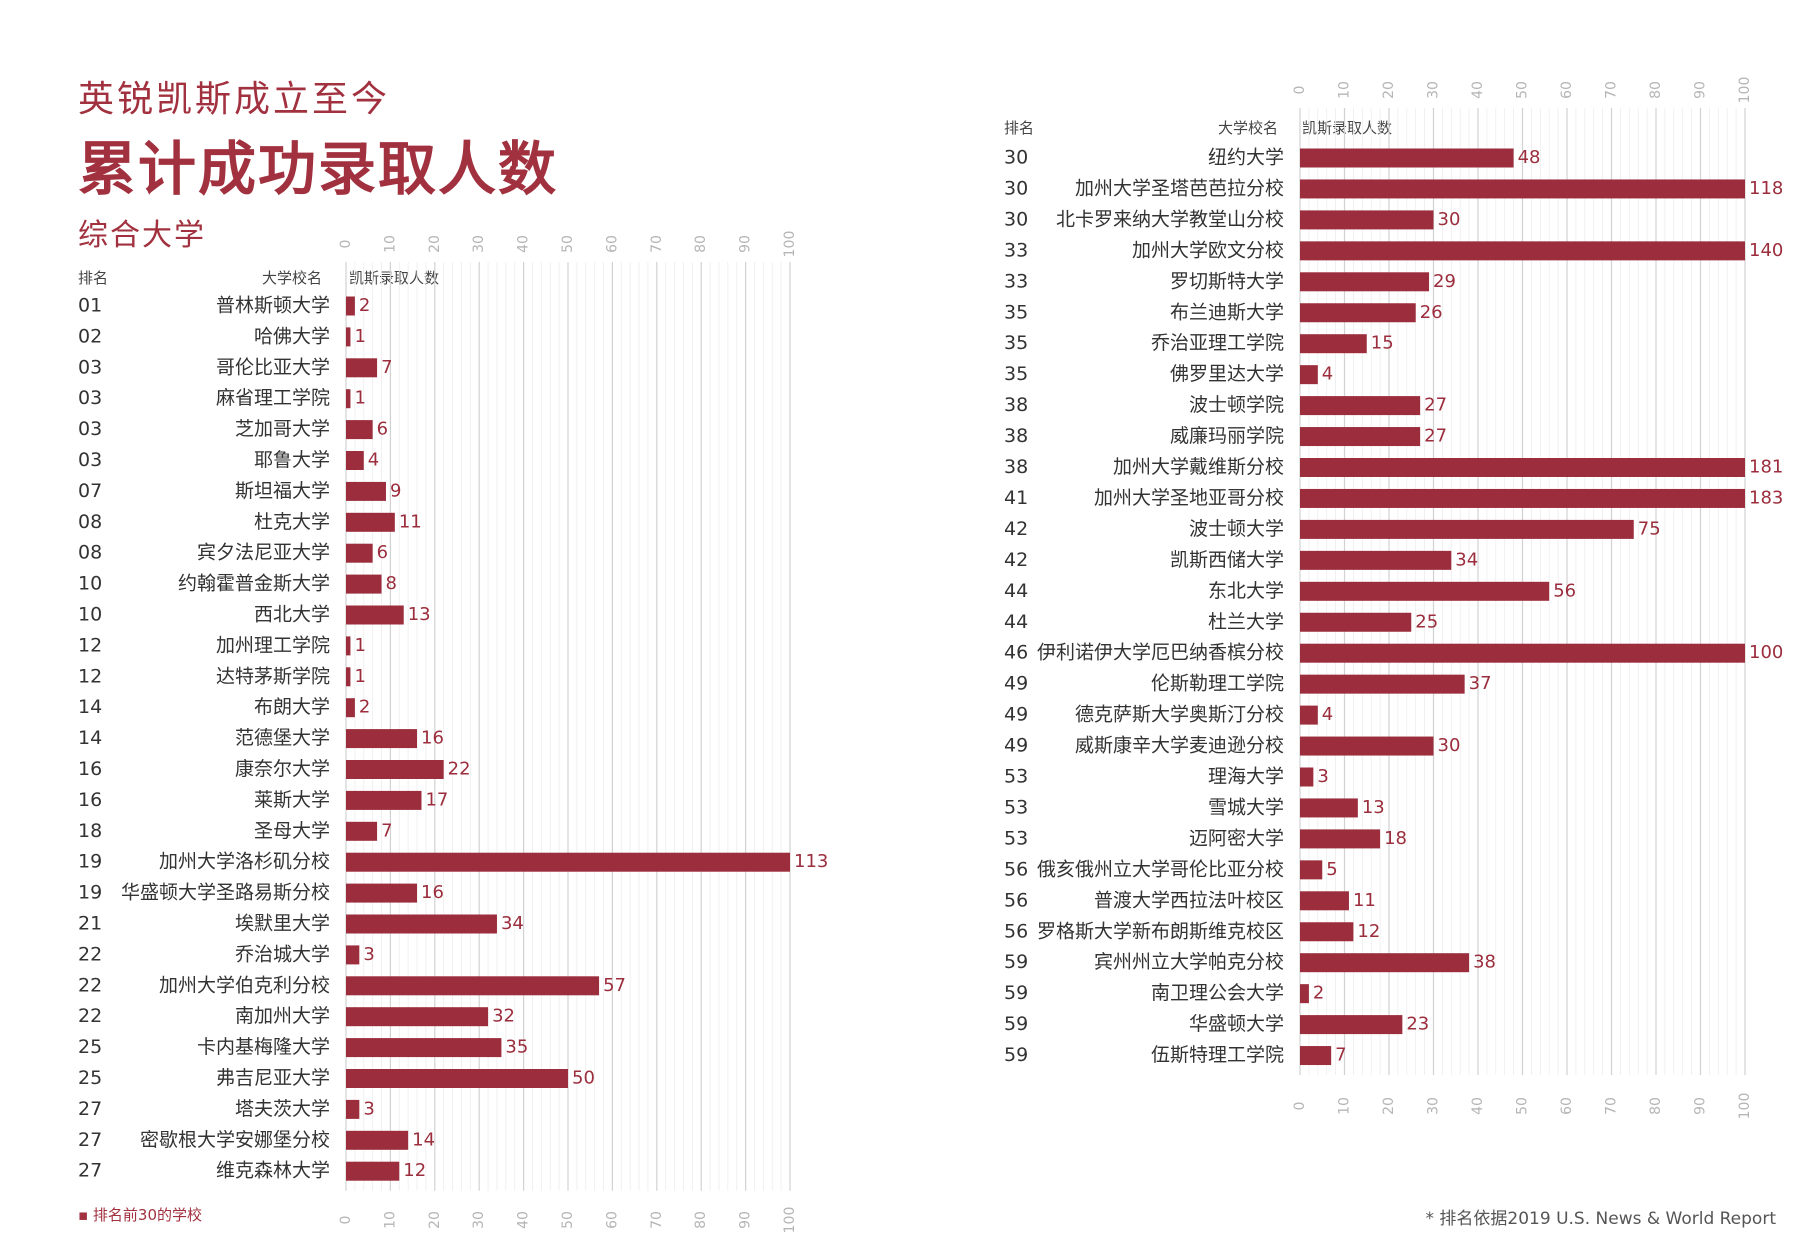 This screenshot has width=1820, height=1249. Describe the element at coordinates (292, 707) in the screenshot. I see `school-label: 布朗大学` at that location.